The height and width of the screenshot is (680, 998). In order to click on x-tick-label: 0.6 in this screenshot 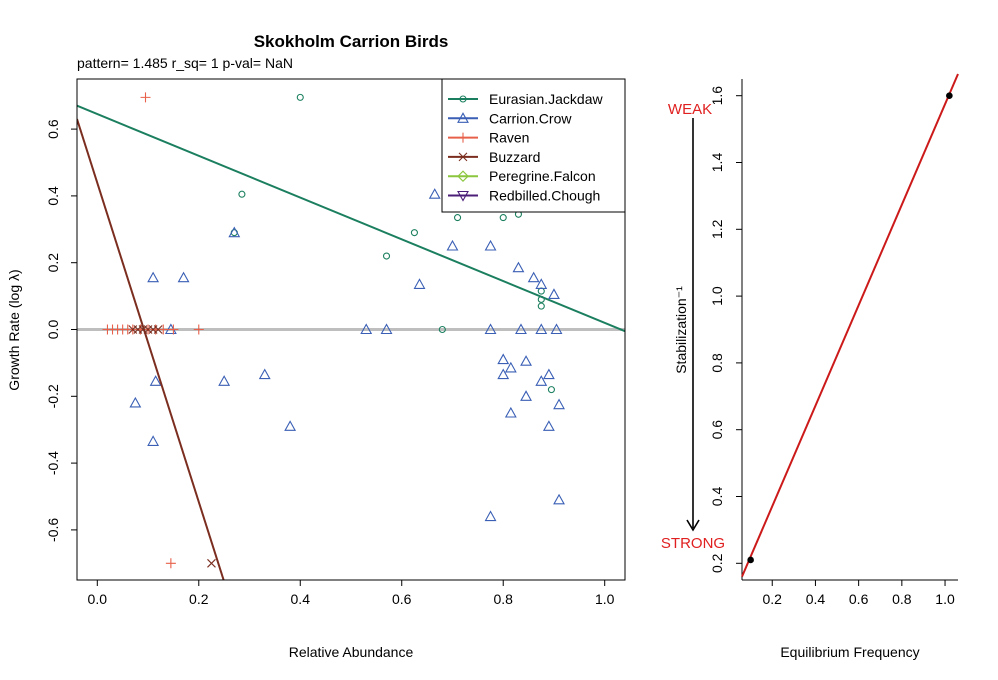, I will do `click(859, 599)`.